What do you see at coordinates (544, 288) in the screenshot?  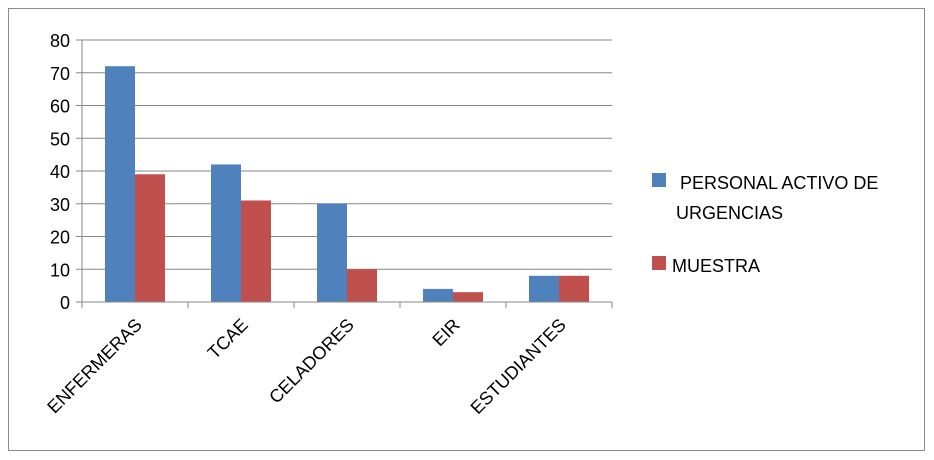 I see `bar-estudiantes-series1` at bounding box center [544, 288].